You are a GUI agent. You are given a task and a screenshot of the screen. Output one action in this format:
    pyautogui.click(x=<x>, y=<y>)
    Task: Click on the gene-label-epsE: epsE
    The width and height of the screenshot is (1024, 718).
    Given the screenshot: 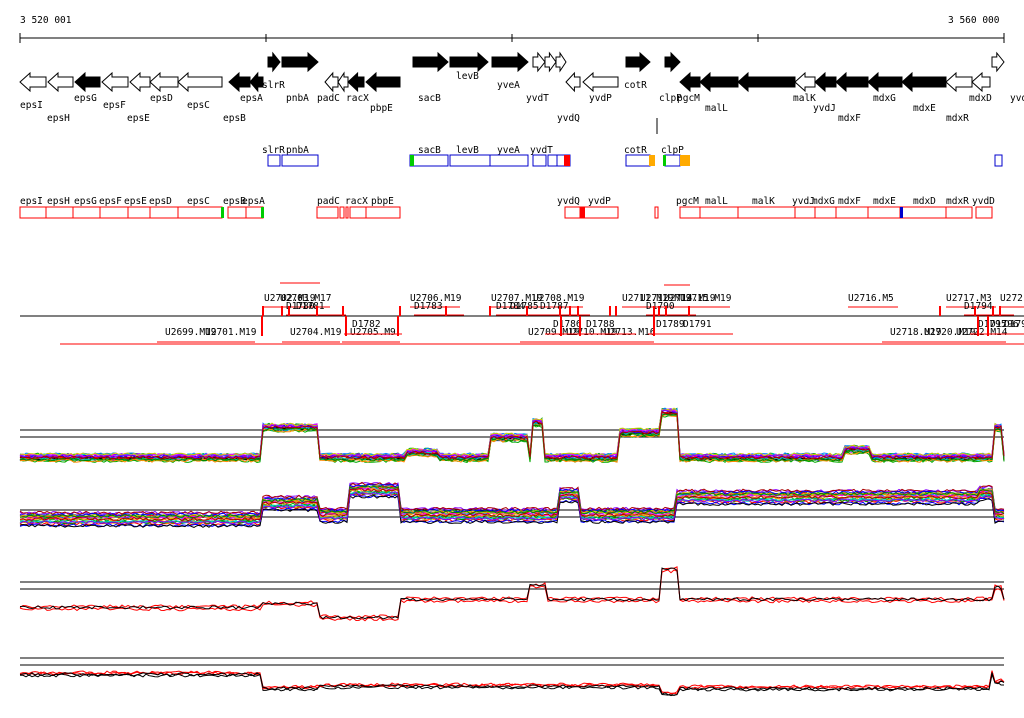 What is the action you would take?
    pyautogui.click(x=138, y=118)
    